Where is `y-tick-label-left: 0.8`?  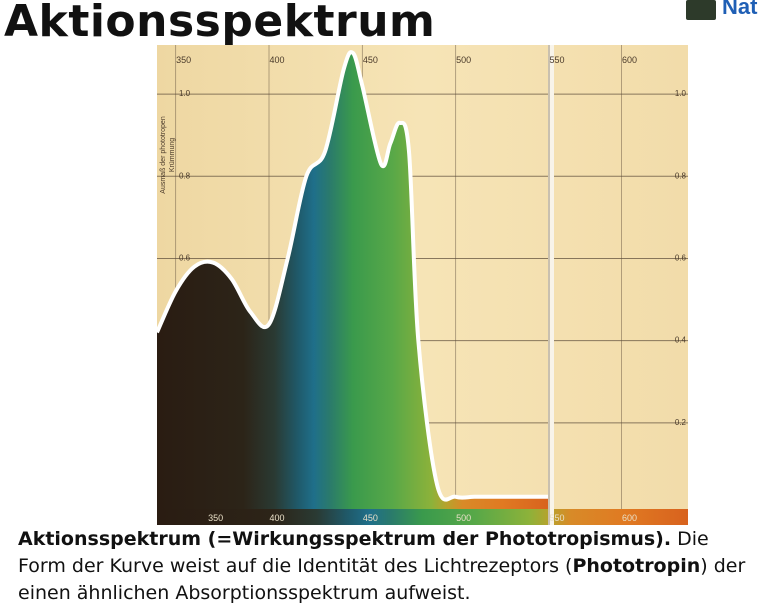 y-tick-label-left: 0.8 is located at coordinates (185, 175).